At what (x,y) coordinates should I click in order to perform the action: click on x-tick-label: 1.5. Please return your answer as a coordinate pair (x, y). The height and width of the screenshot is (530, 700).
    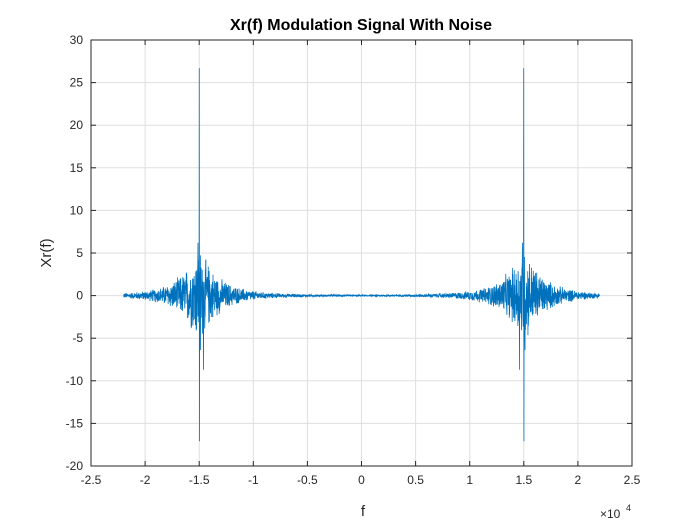
    Looking at the image, I should click on (523, 480).